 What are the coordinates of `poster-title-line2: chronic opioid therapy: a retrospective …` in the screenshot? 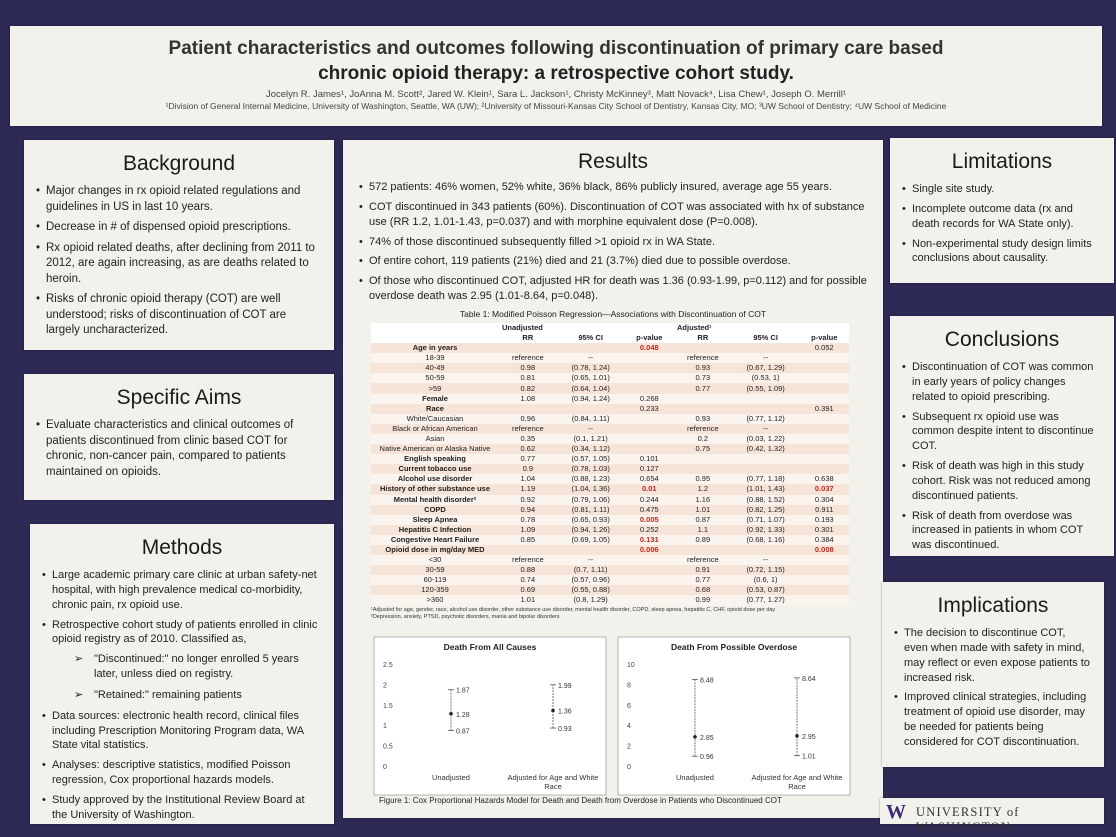 It's located at (556, 73).